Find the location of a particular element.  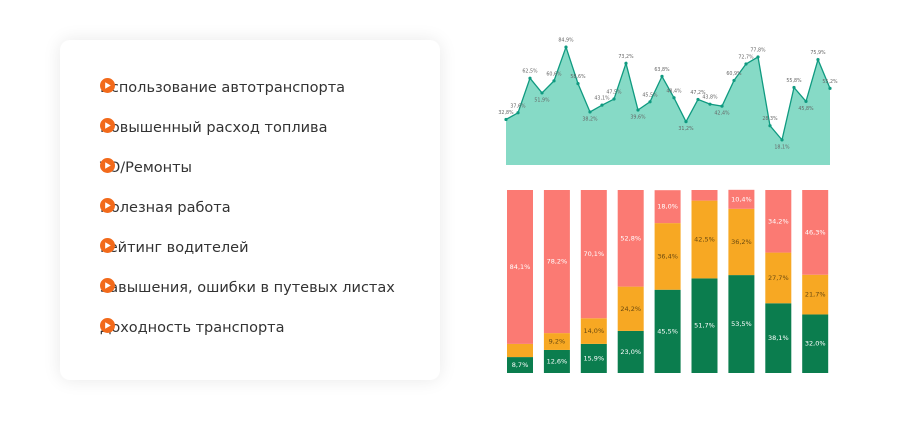

list-item: Завышения, ошибки в путевых листах is located at coordinates (247, 288).